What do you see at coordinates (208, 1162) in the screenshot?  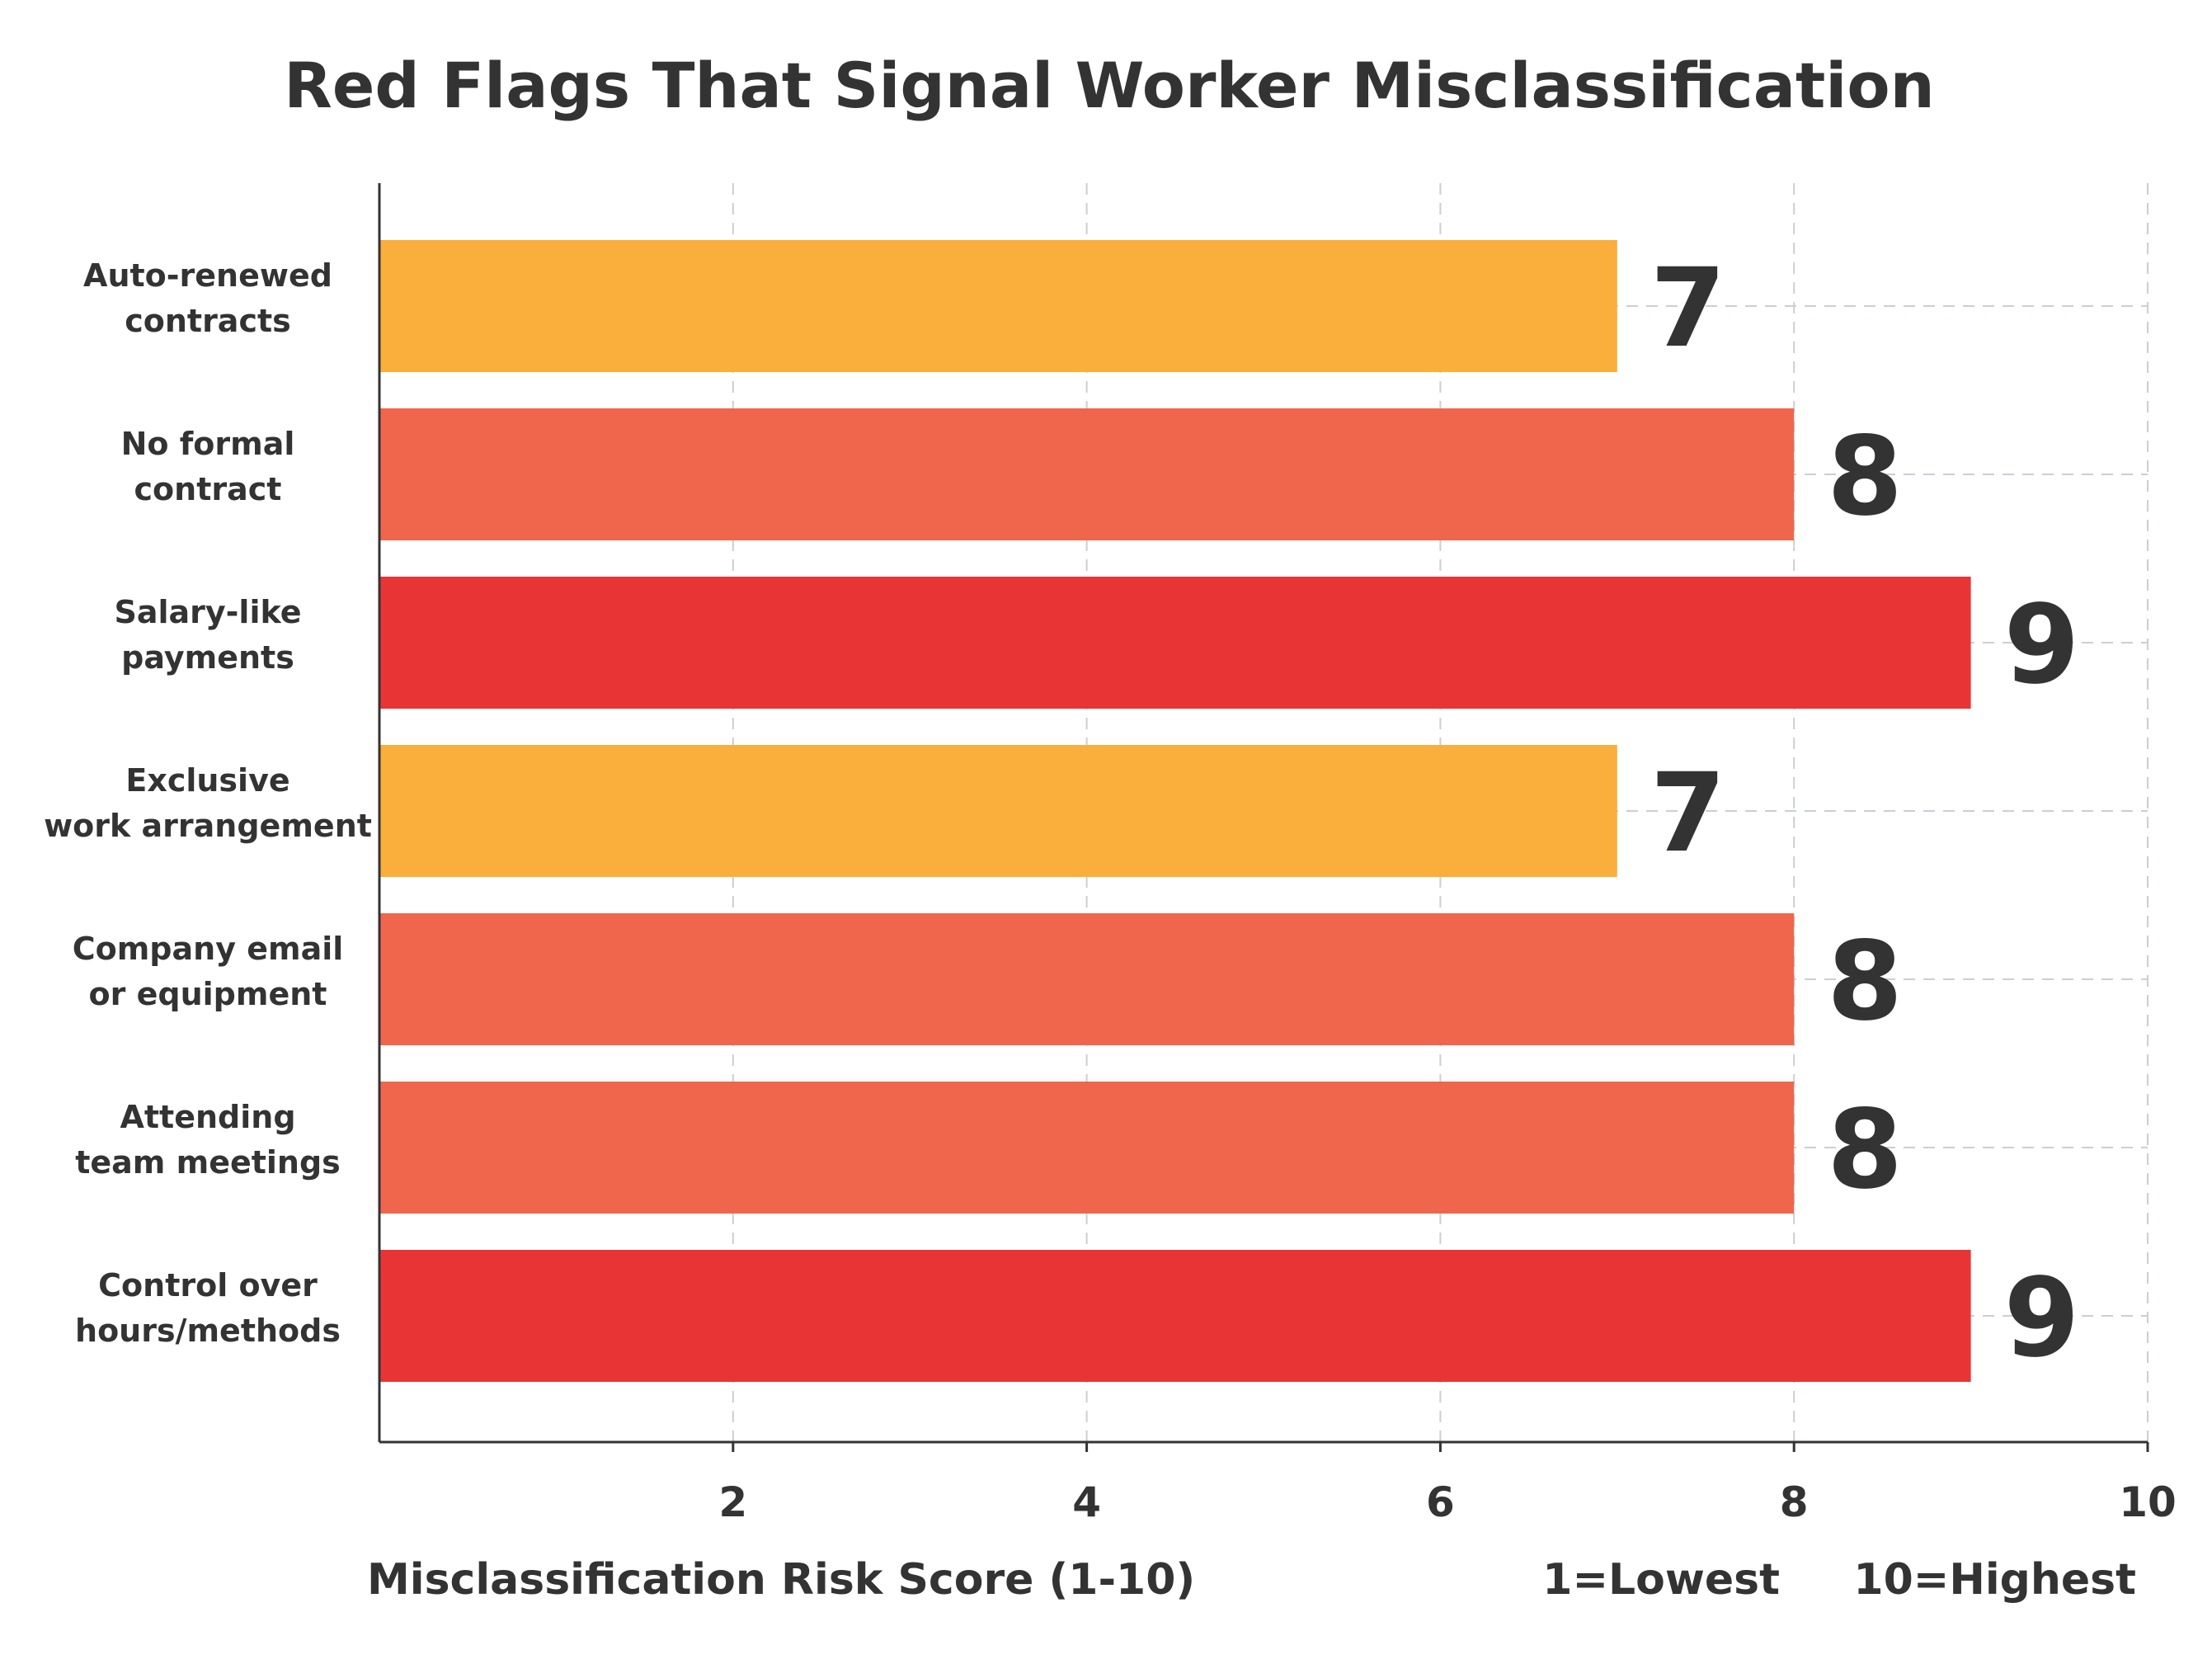 I see `category-label-line: team meetings` at bounding box center [208, 1162].